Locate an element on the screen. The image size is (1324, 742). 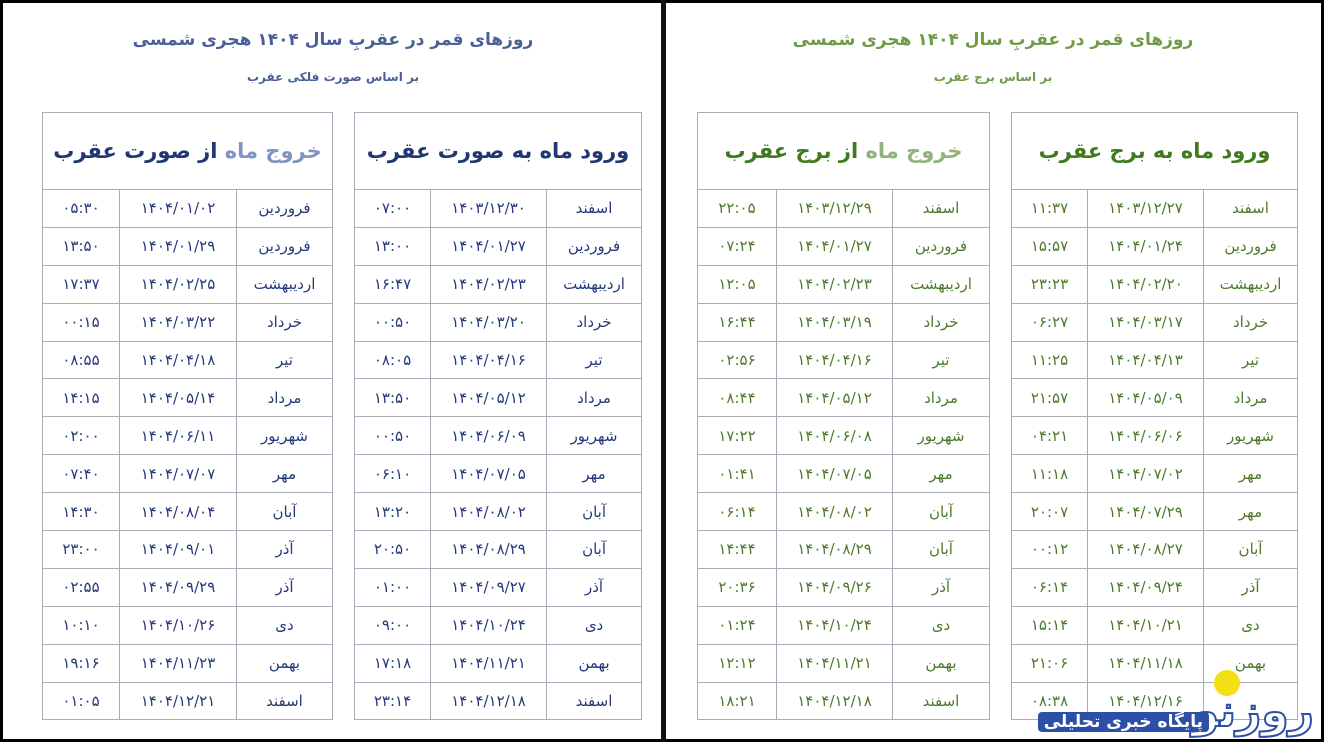
table-row: مرداد ۱۴۰۴/۰۵/۱۲ ۱۳:۵۰ is located at coordinates (498, 398).